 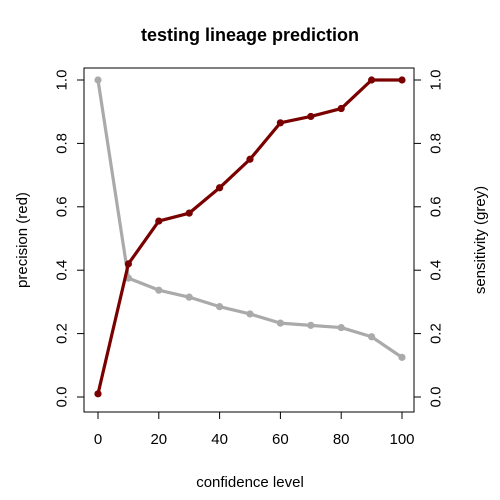 I want to click on y-right-tick-label: 0.6, so click(x=436, y=206).